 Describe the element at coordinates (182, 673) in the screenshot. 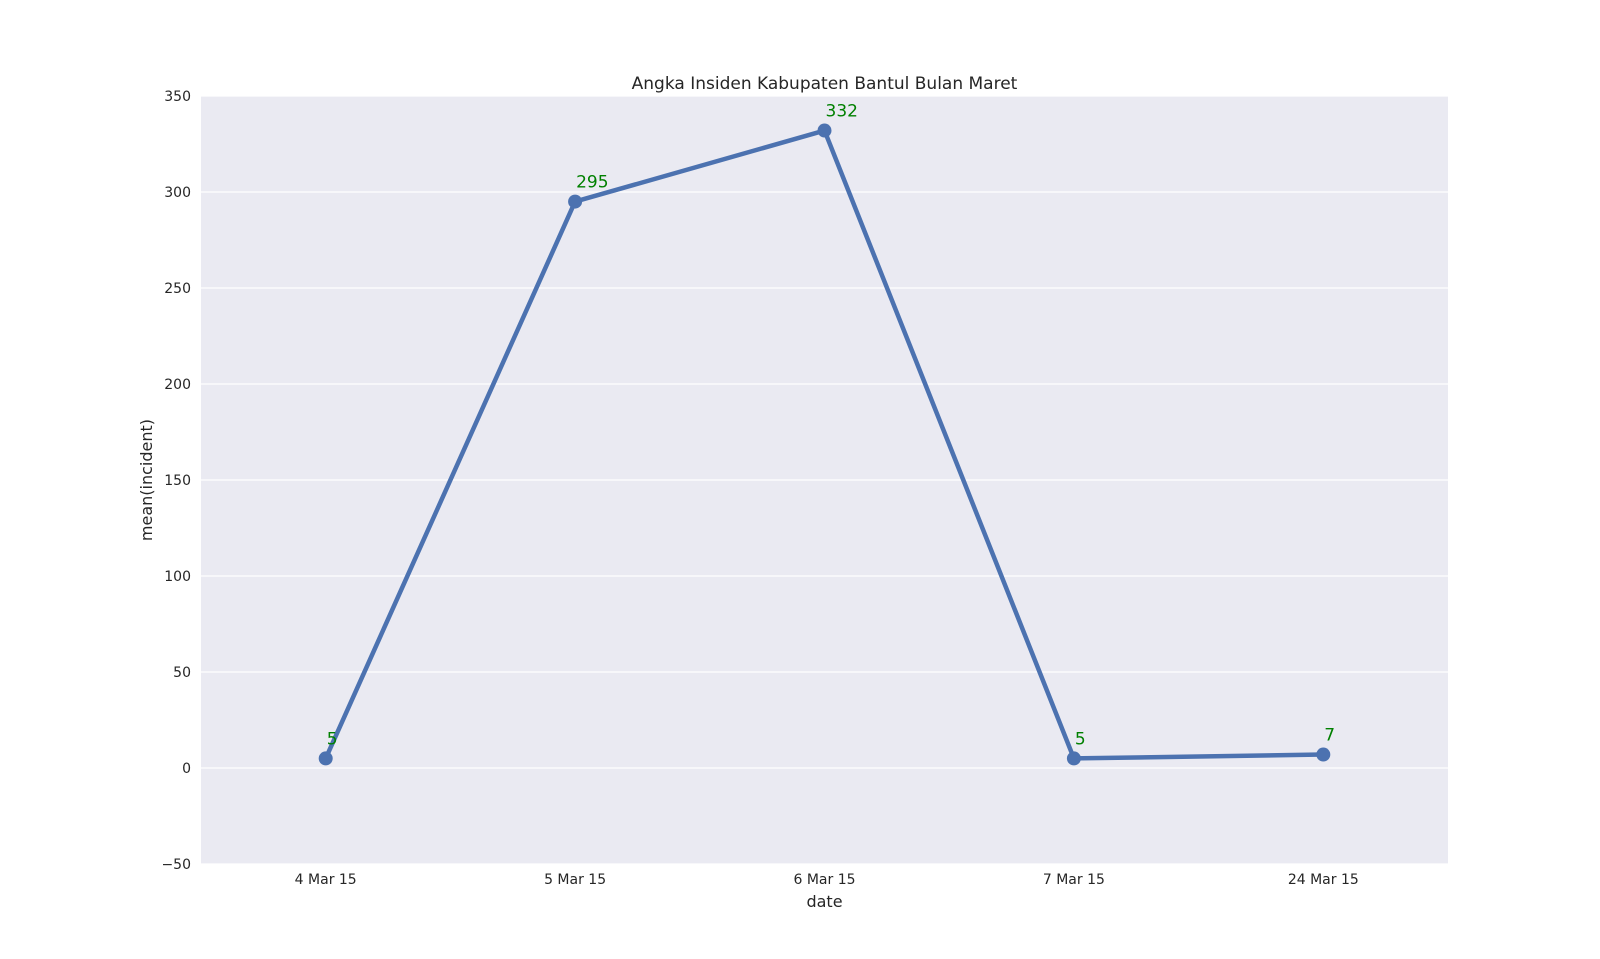

I see `y-tick-label: 50` at that location.